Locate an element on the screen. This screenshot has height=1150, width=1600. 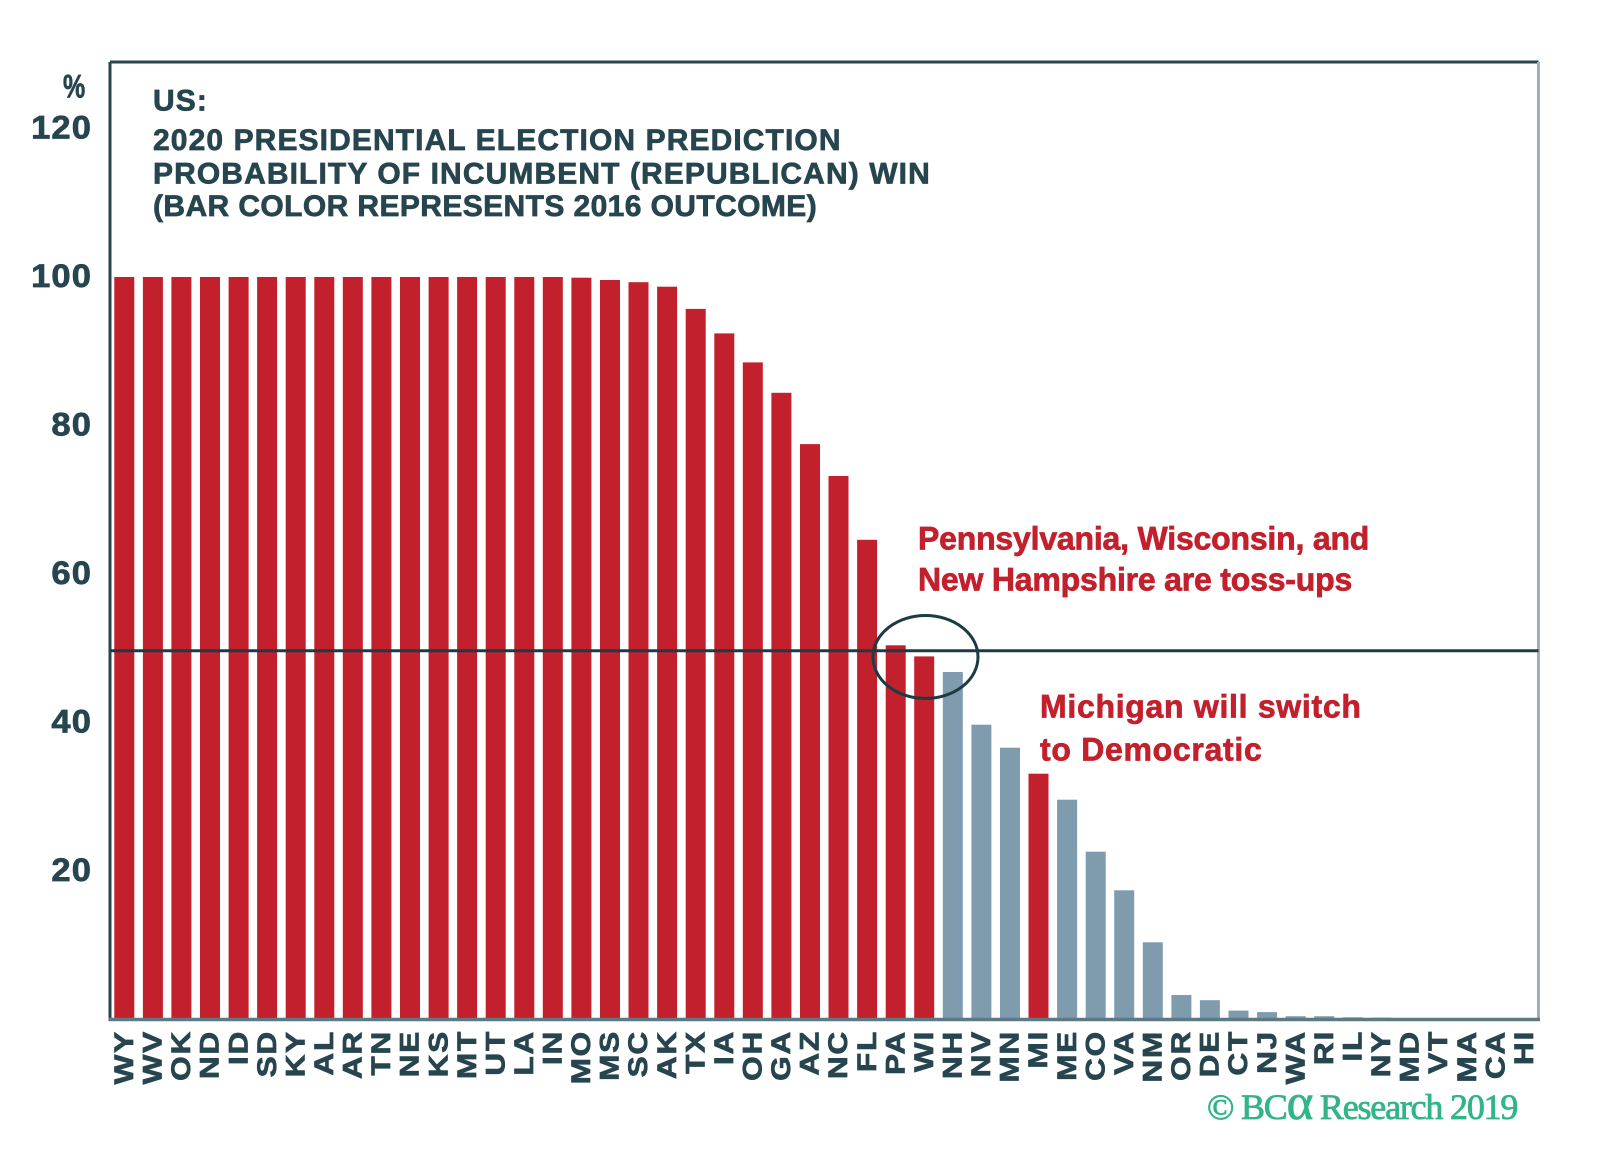
svg-text: New Hampshire are toss-ups is located at coordinates (1135, 580).